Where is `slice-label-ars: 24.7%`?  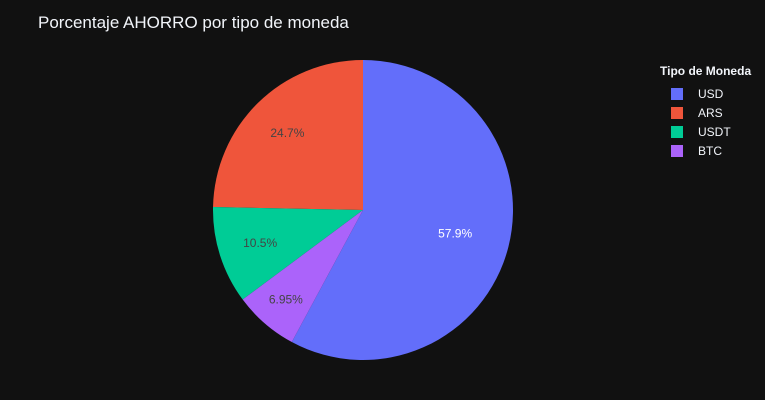
slice-label-ars: 24.7% is located at coordinates (287, 133).